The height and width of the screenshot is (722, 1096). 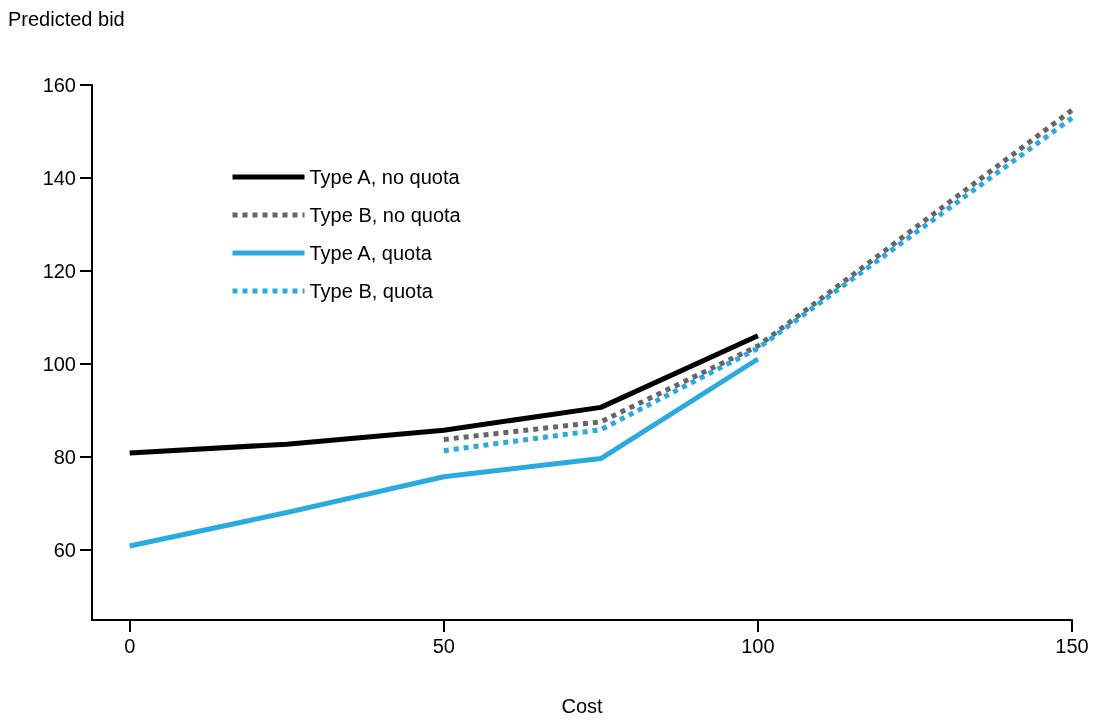 I want to click on y-tick-label: 120, so click(x=59, y=271).